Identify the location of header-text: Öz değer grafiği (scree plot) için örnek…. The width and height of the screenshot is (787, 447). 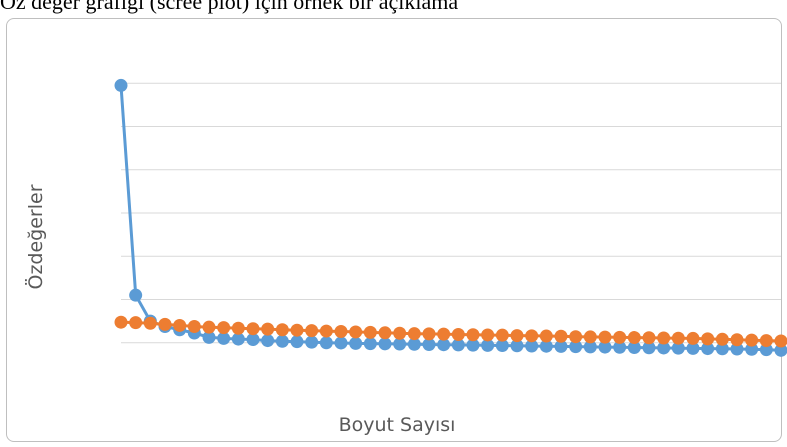
(229, 7).